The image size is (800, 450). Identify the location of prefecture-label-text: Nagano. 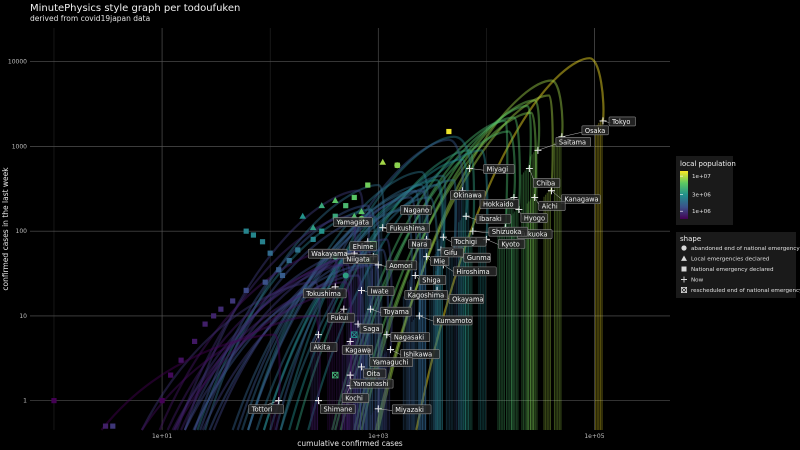
(416, 211).